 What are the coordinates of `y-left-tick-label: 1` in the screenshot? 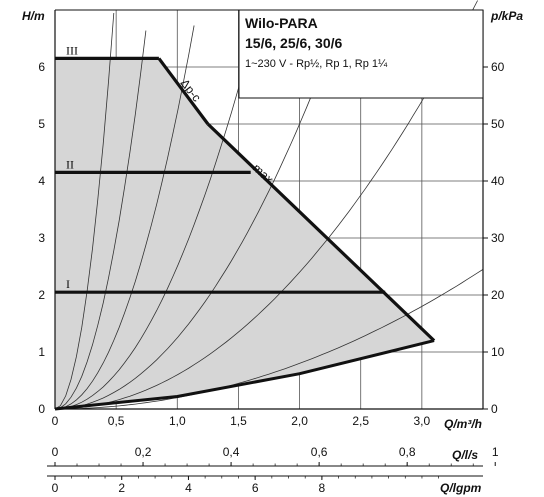 It's located at (41, 352).